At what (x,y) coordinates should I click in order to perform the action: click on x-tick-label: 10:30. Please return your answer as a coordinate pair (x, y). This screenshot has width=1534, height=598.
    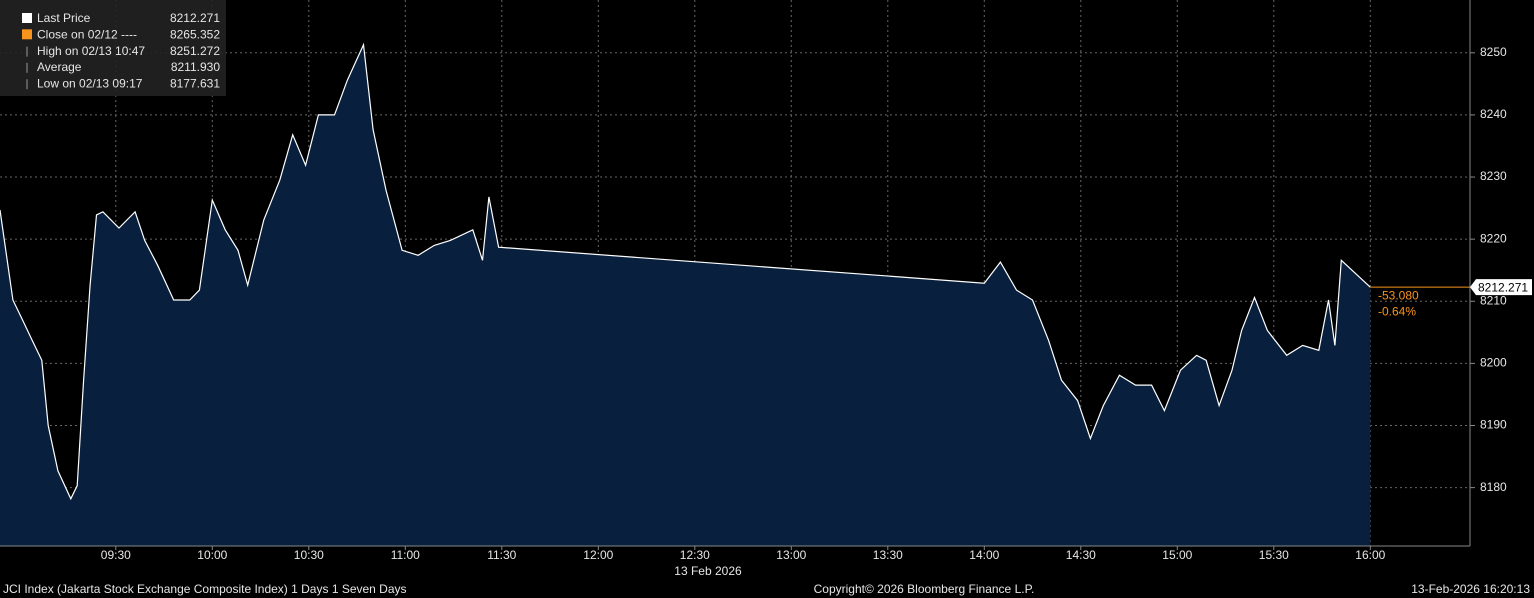
    Looking at the image, I should click on (309, 555).